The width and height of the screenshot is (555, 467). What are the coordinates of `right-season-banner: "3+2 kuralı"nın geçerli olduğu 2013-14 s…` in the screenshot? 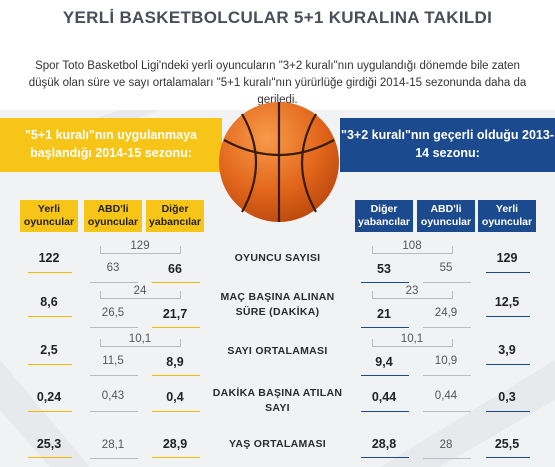 It's located at (447, 145).